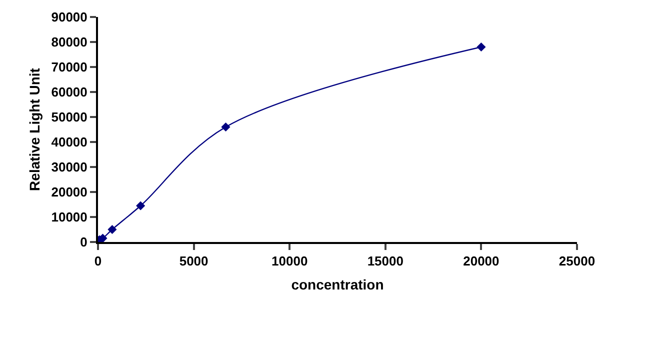 Image resolution: width=650 pixels, height=337 pixels. What do you see at coordinates (385, 261) in the screenshot?
I see `x-tick-label: 15000` at bounding box center [385, 261].